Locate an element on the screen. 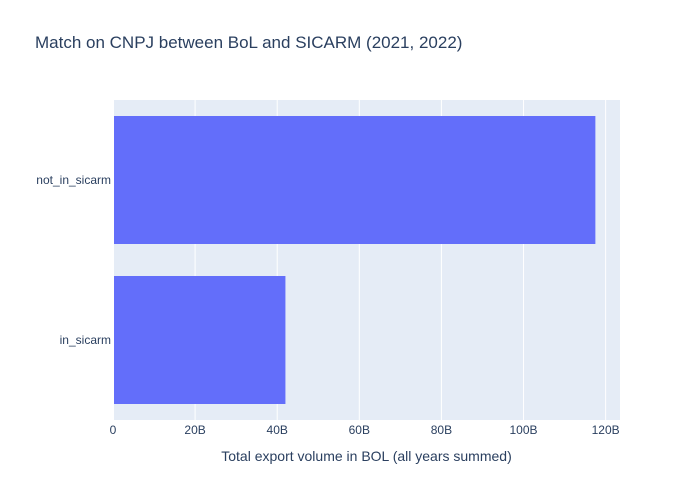 This screenshot has width=700, height=500. x-tick-label: 0 is located at coordinates (113, 430).